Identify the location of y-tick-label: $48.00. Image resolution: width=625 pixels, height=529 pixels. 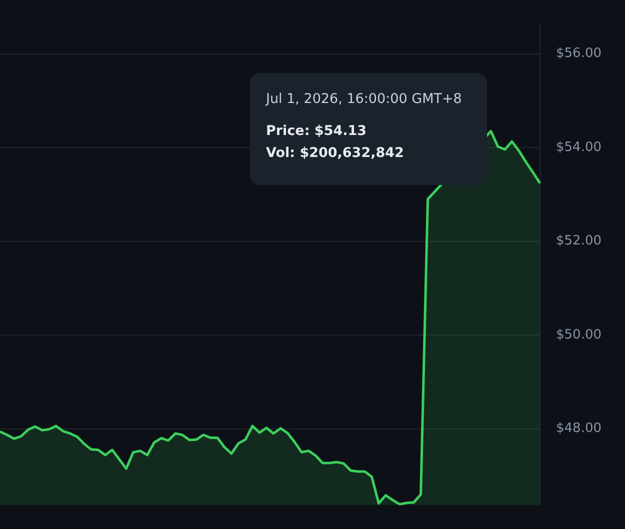
(579, 428).